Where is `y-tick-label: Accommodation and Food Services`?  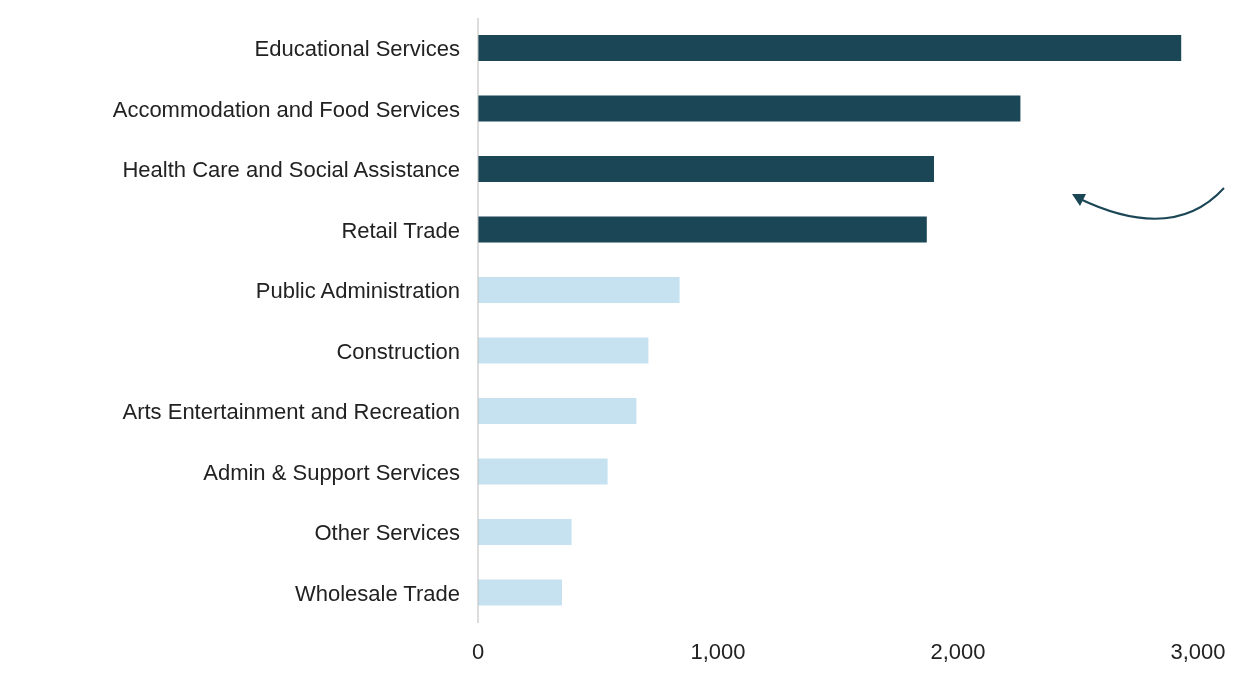
y-tick-label: Accommodation and Food Services is located at coordinates (286, 109).